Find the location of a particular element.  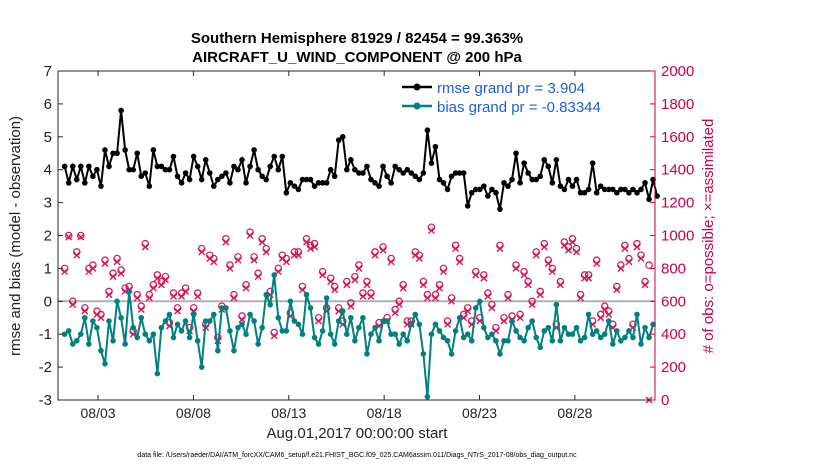

y-axis-label: rmse and bias (model - observation) is located at coordinates (15, 236).